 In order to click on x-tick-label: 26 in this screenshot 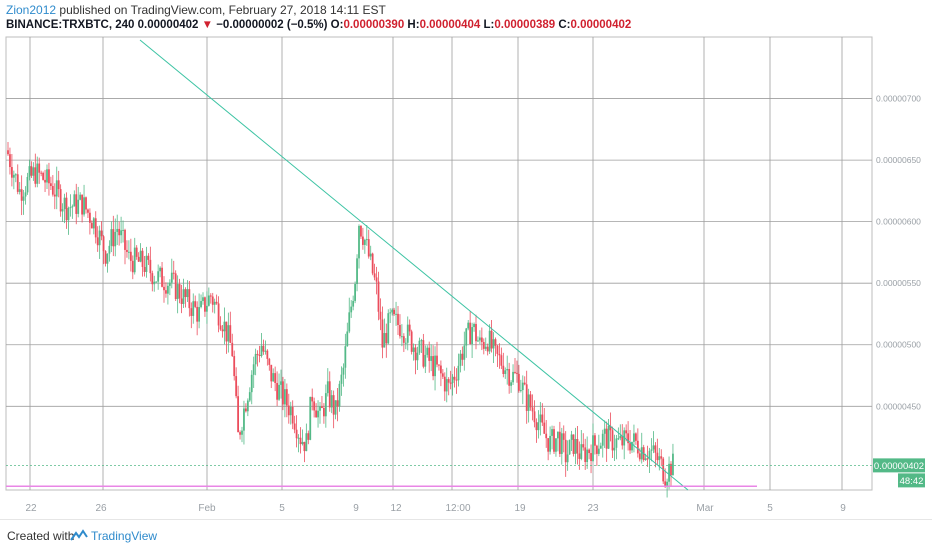, I will do `click(101, 508)`.